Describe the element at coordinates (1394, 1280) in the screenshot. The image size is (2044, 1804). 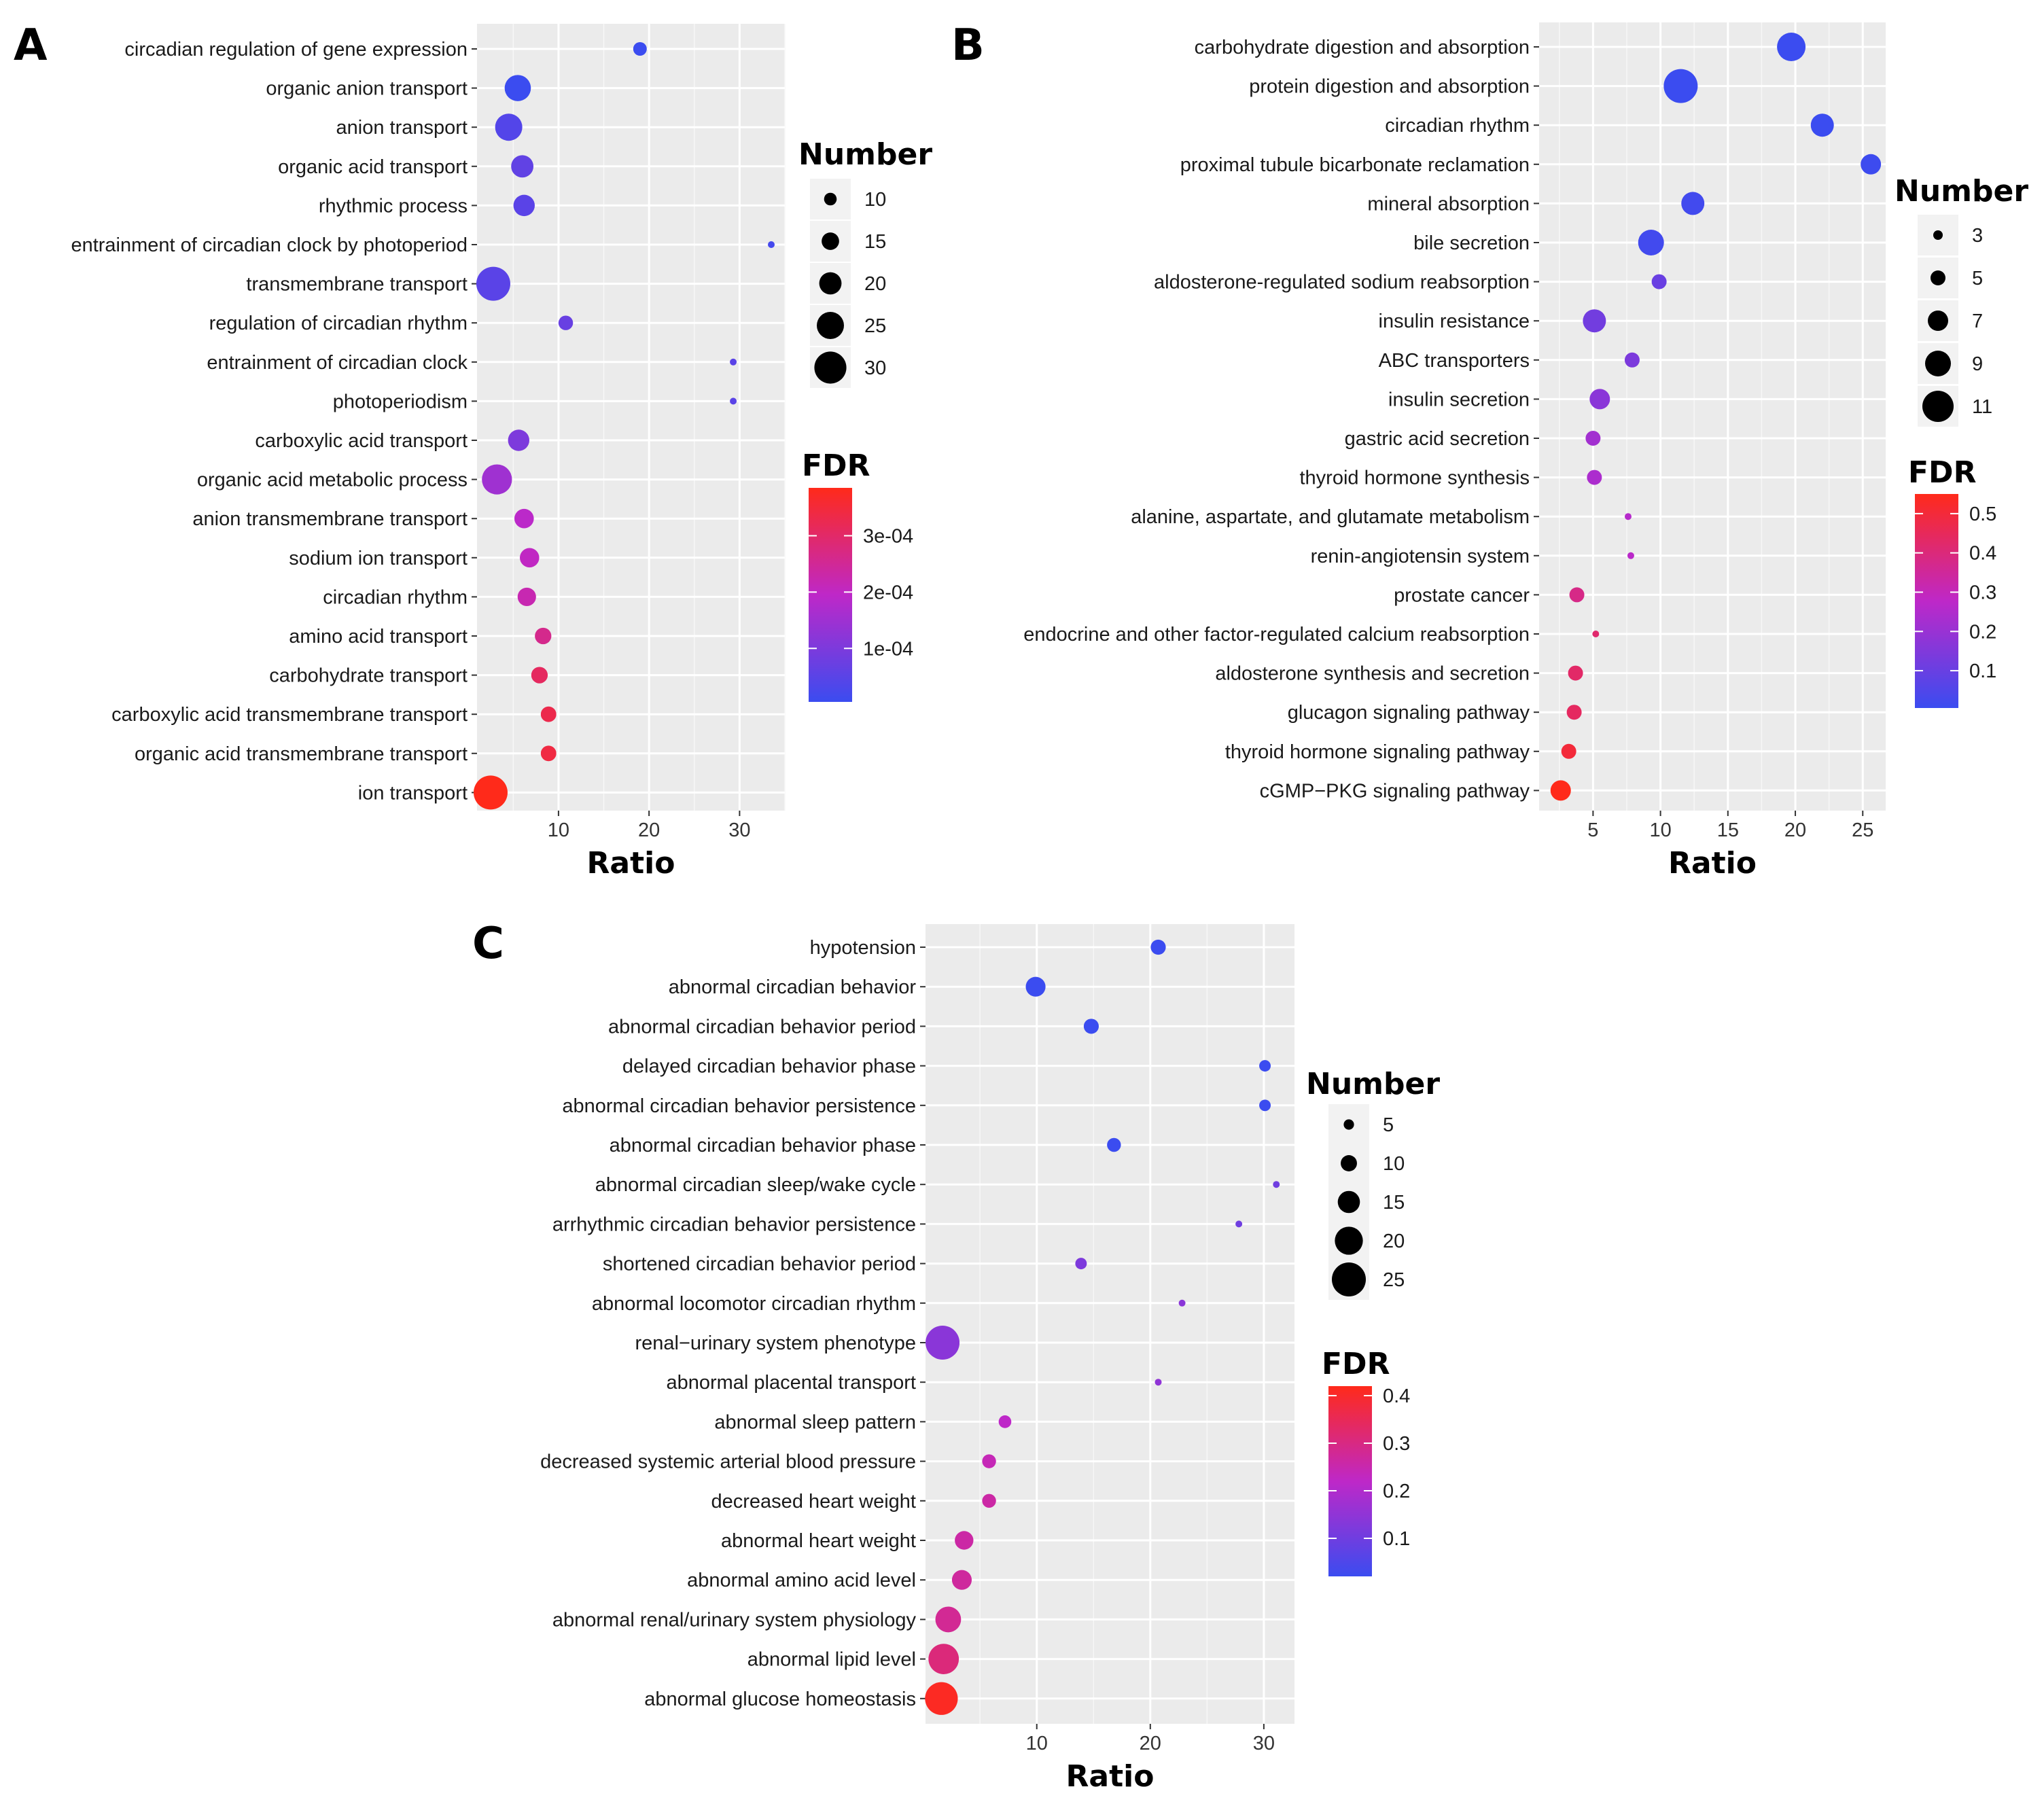
I see `size-legend-label: 25` at that location.